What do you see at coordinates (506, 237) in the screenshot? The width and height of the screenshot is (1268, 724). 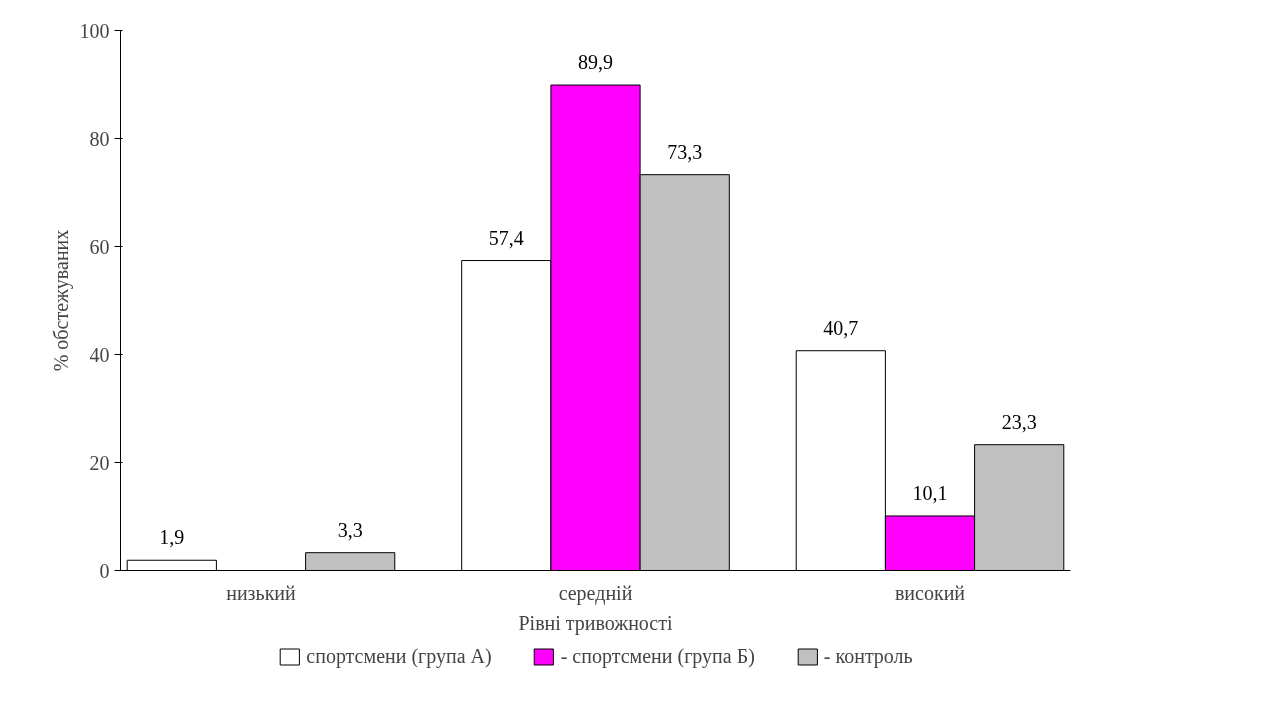 I see `data-label: 57,4` at bounding box center [506, 237].